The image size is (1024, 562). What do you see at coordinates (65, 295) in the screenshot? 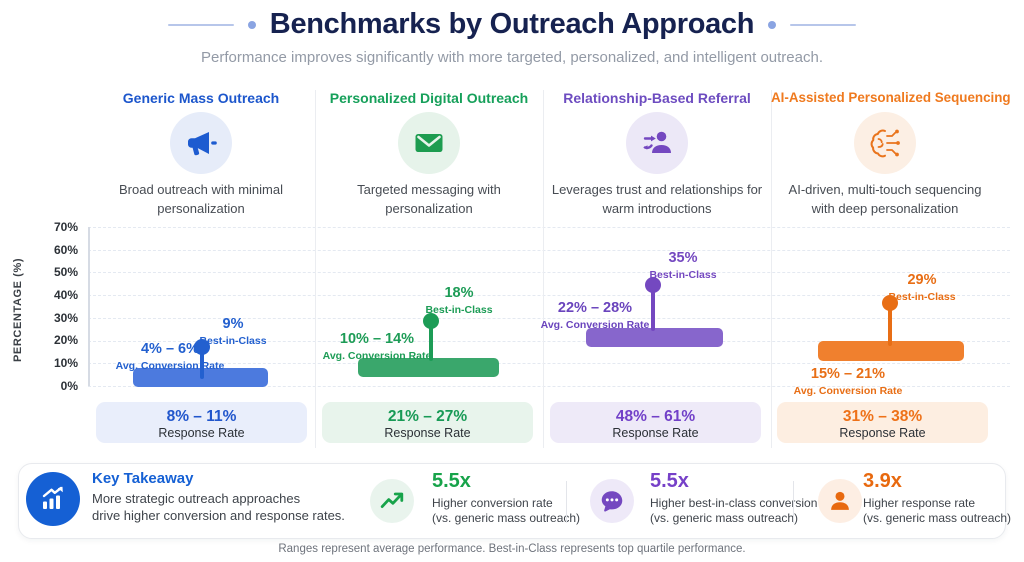
I see `y-tick-40: 40%` at bounding box center [65, 295].